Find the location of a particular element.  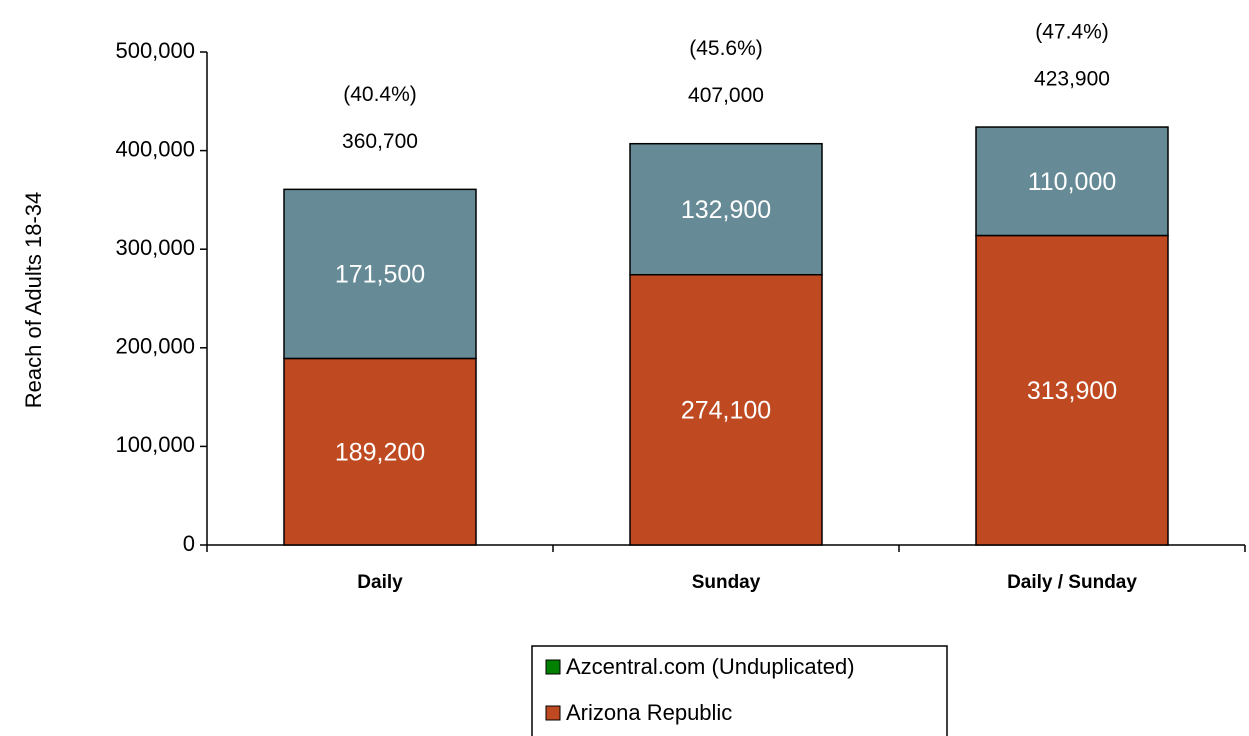

y-axis-label: Reach of Adults 18-34 is located at coordinates (33, 300).